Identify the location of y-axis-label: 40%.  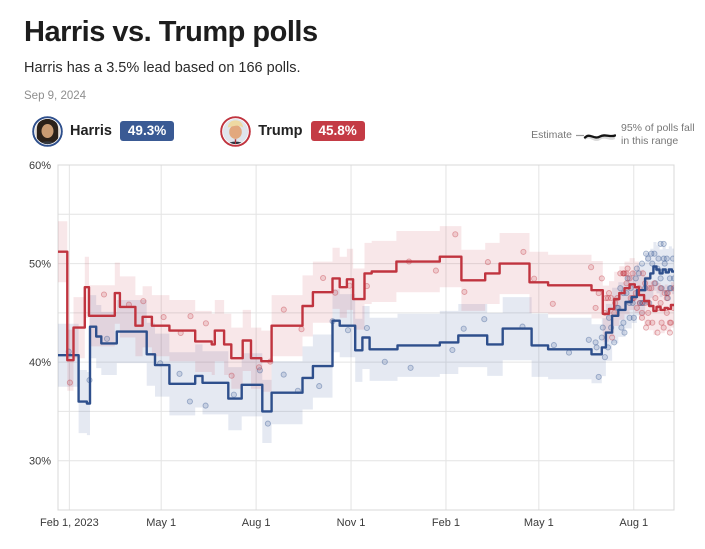
(40, 363).